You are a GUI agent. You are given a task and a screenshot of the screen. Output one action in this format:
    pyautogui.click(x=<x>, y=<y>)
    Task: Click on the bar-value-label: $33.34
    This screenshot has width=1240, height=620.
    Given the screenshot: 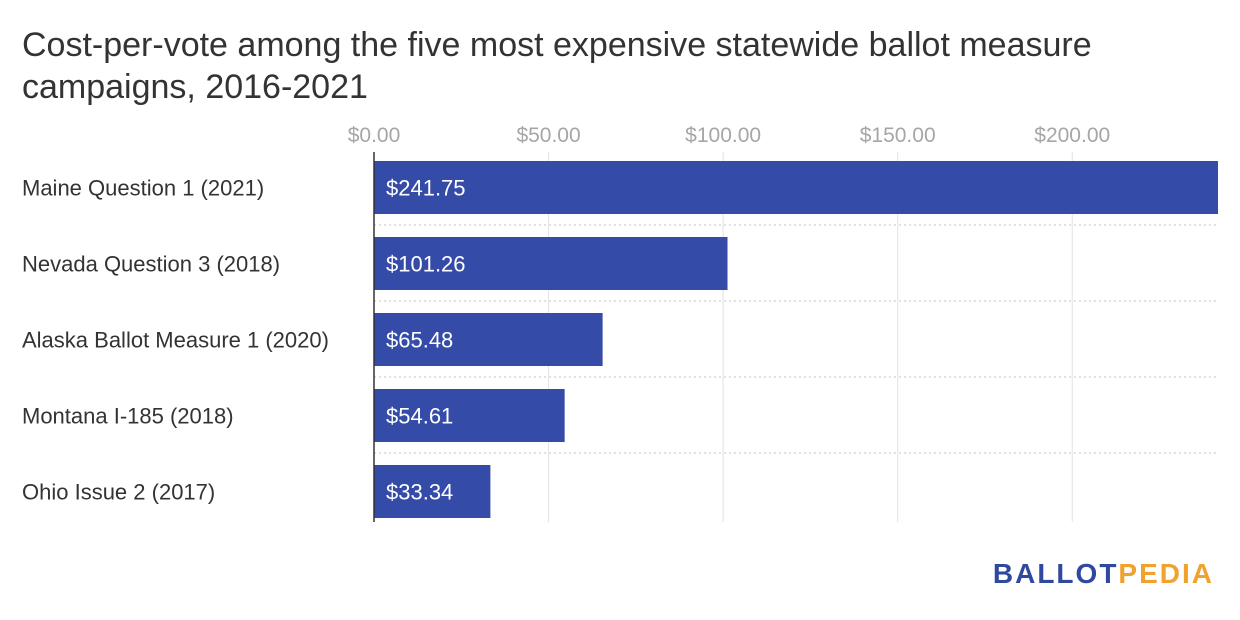 What is the action you would take?
    pyautogui.click(x=419, y=492)
    